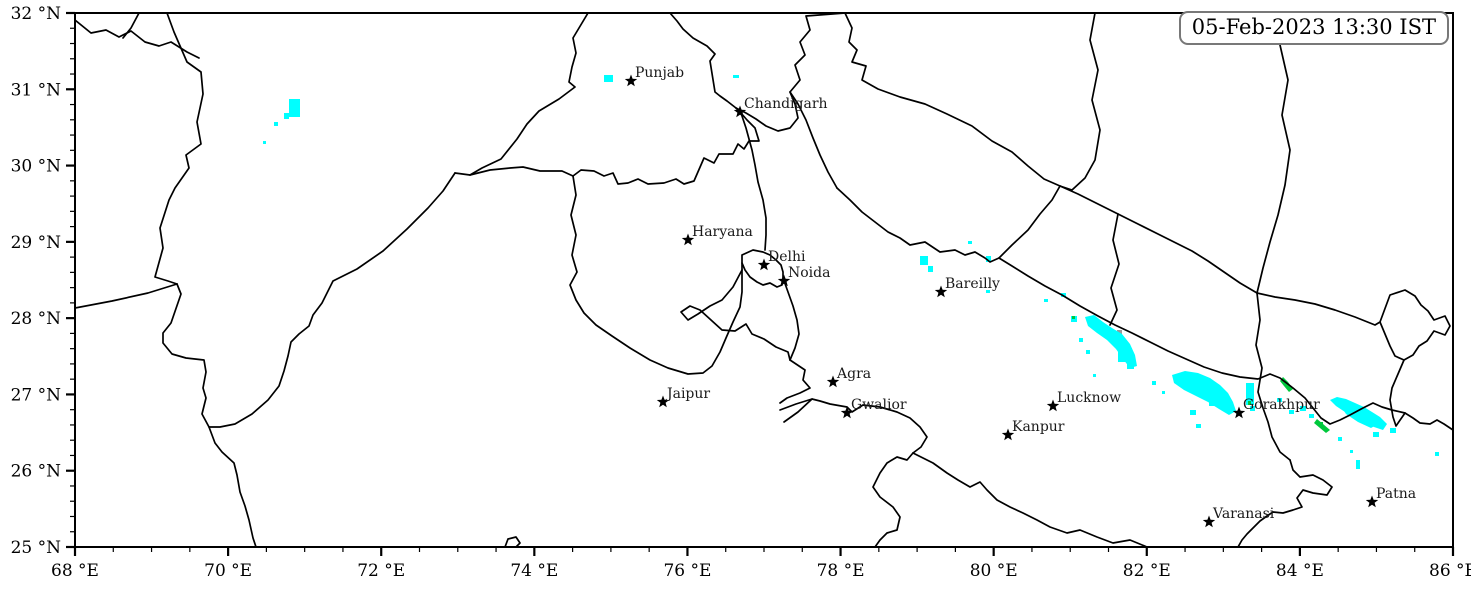 This screenshot has height=591, width=1471. What do you see at coordinates (1450, 571) in the screenshot?
I see `x-tick-label: 86 °E` at bounding box center [1450, 571].